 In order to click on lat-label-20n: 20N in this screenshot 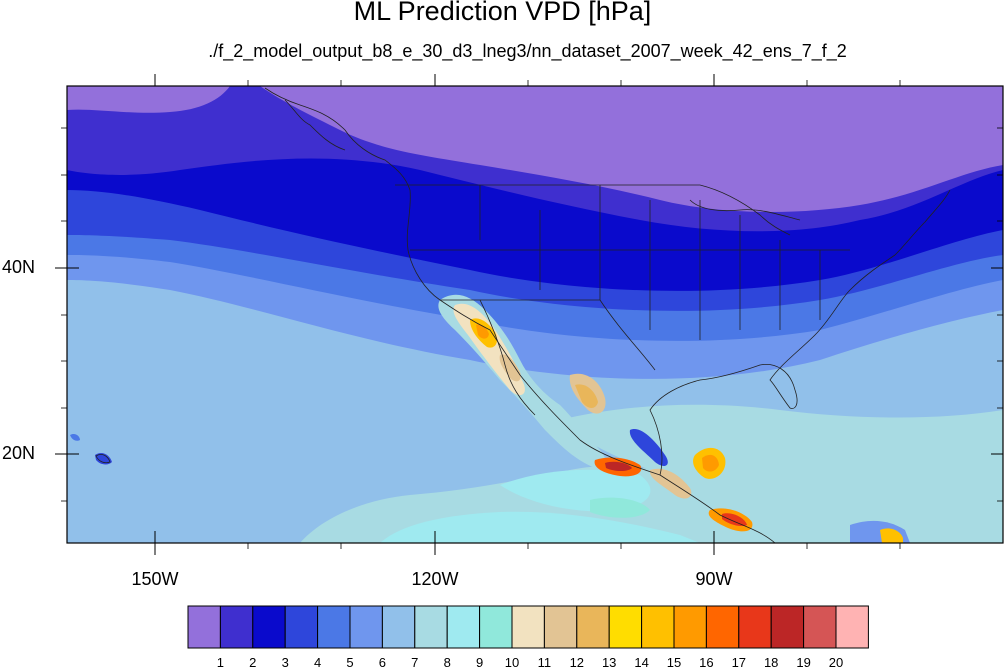, I will do `click(19, 453)`.